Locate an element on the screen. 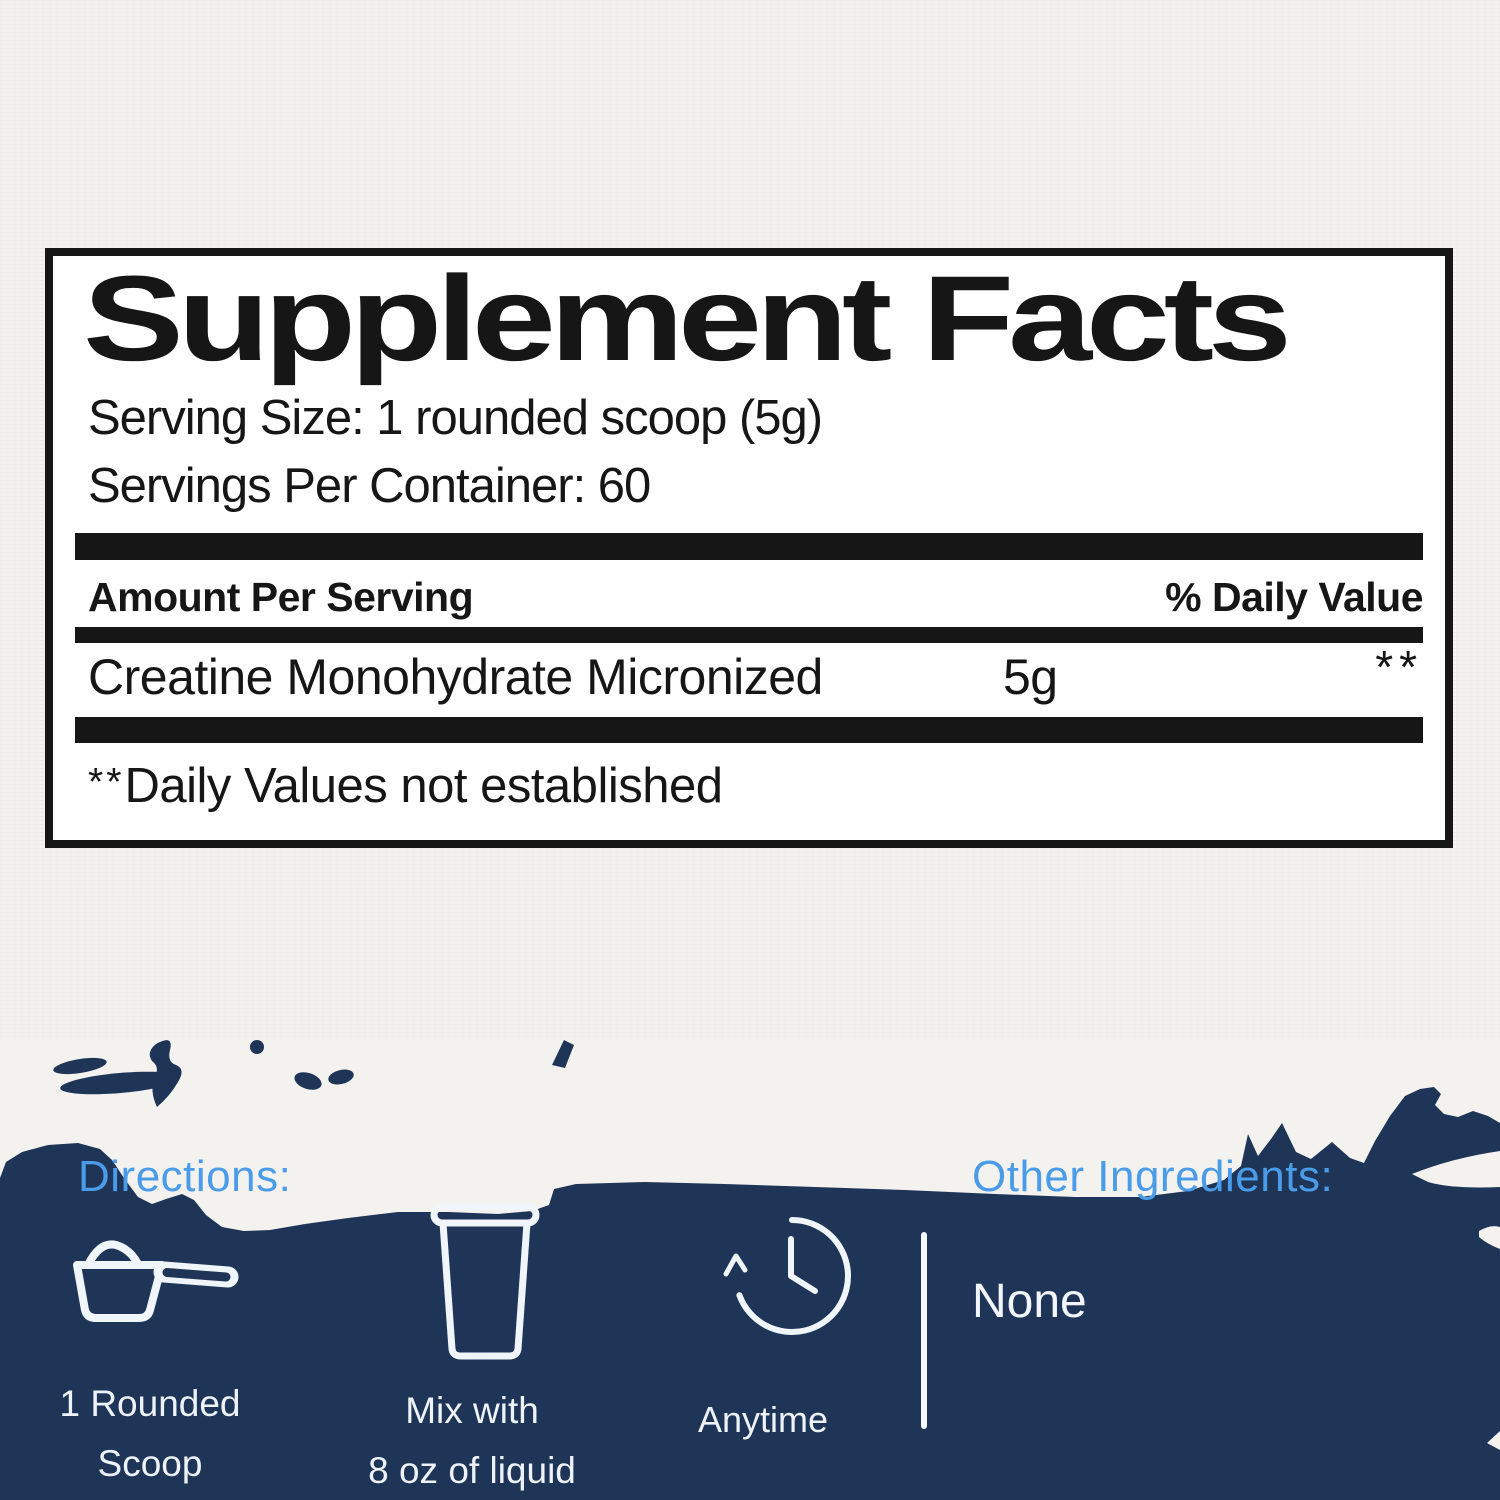 The width and height of the screenshot is (1500, 1500). clock-caption-line1: Anytime is located at coordinates (763, 1419).